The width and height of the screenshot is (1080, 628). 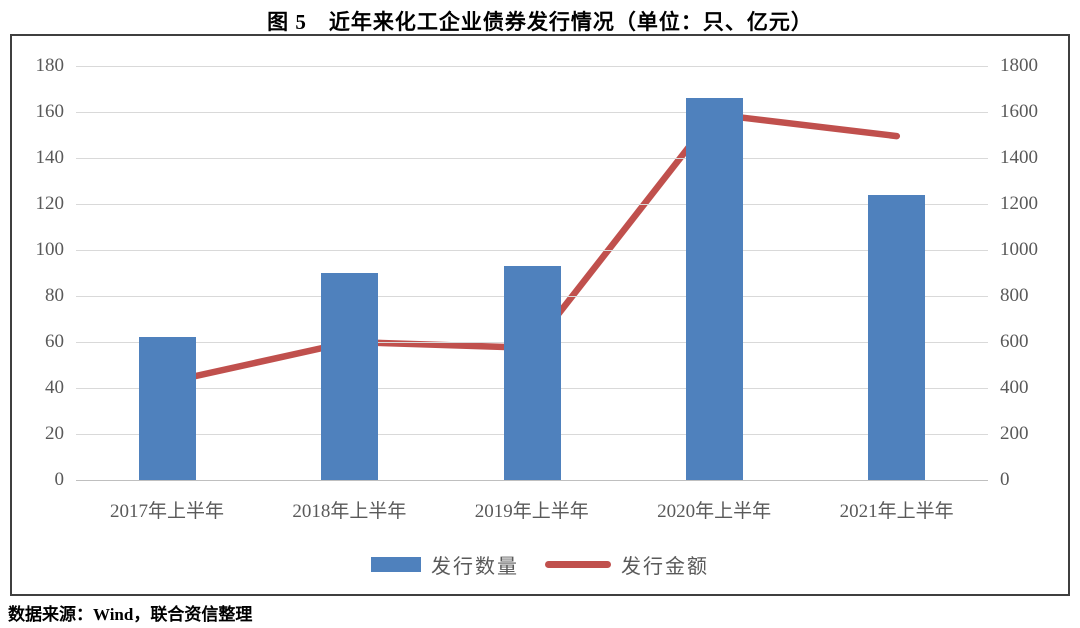 I want to click on x-axis-label: 2018年上半年, so click(x=349, y=511).